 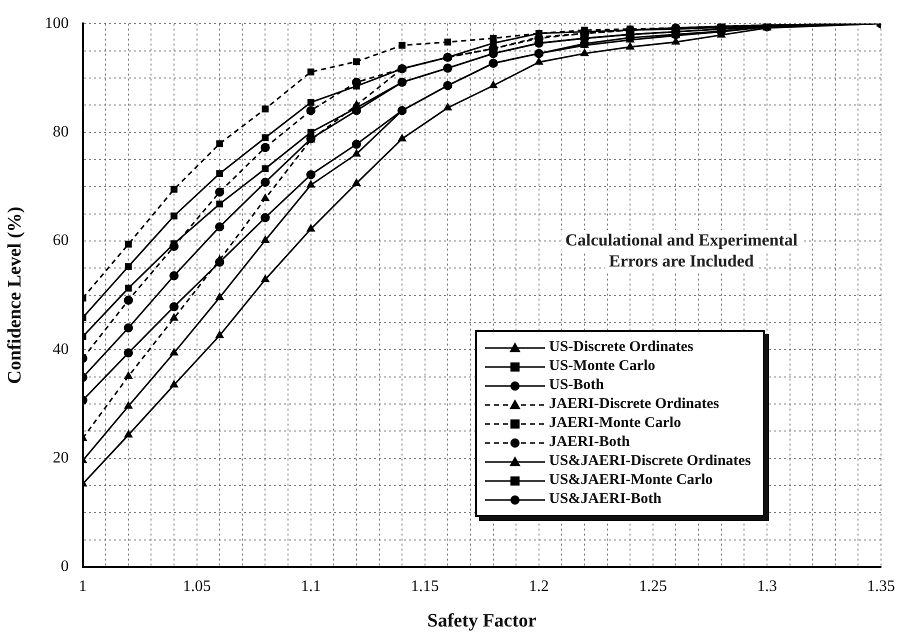 What do you see at coordinates (652, 586) in the screenshot?
I see `x-tick-label: 1.25` at bounding box center [652, 586].